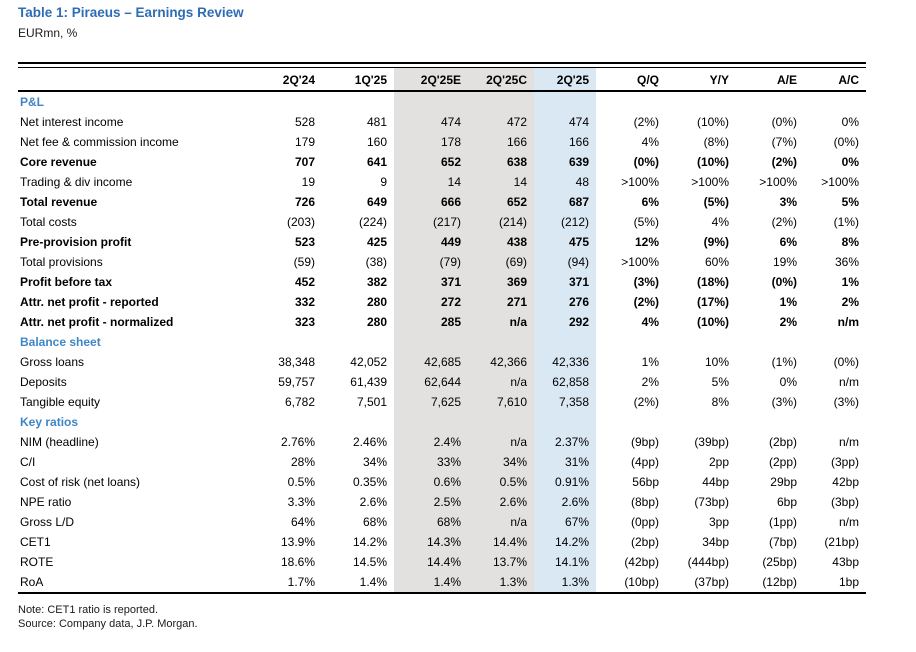 This screenshot has width=916, height=652. What do you see at coordinates (304, 302) in the screenshot?
I see `cell: 332` at bounding box center [304, 302].